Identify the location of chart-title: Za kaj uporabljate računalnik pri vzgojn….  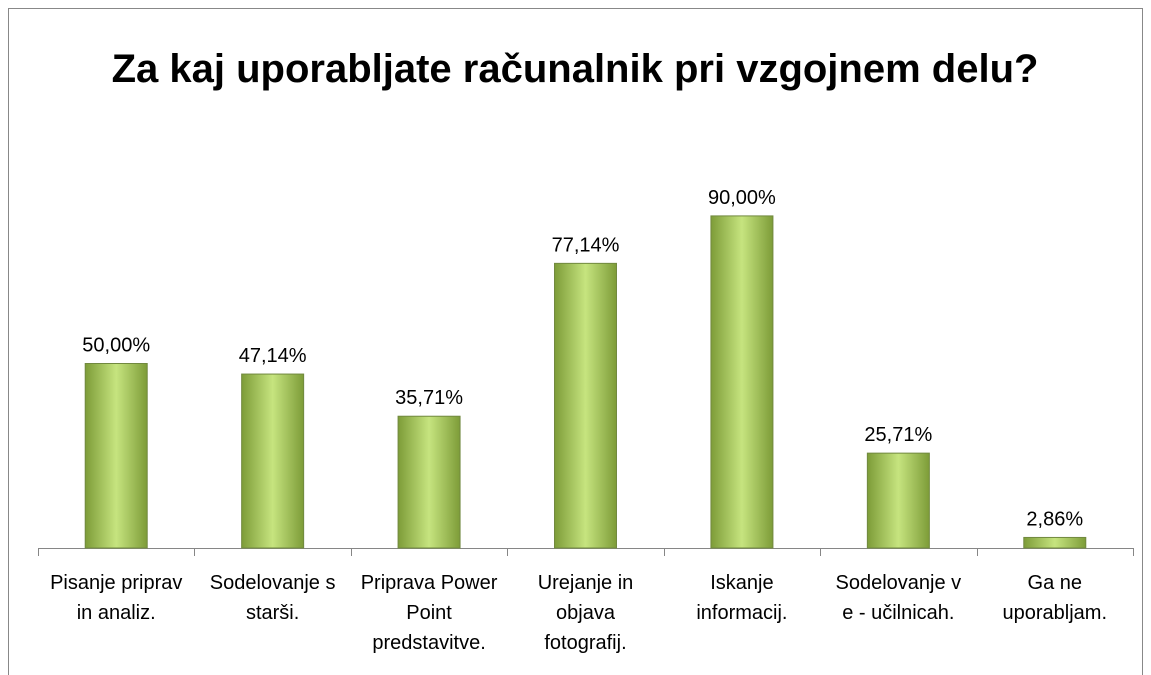
(575, 69).